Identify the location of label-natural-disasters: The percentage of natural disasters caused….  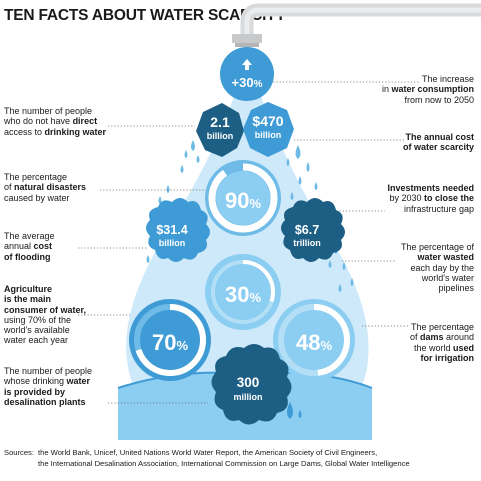
(54, 187).